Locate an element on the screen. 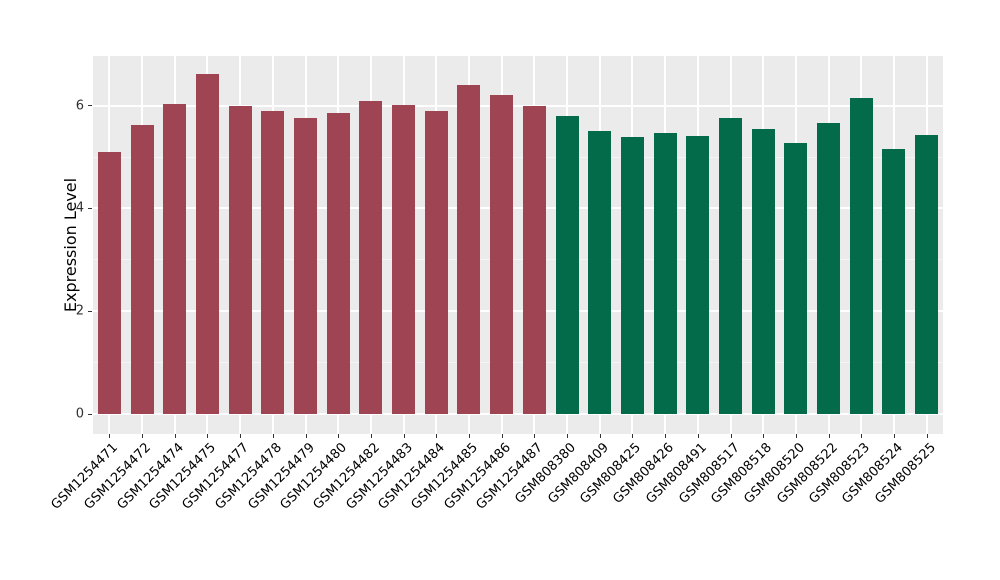 The height and width of the screenshot is (580, 1000). y-tick-label: 0 is located at coordinates (79, 414).